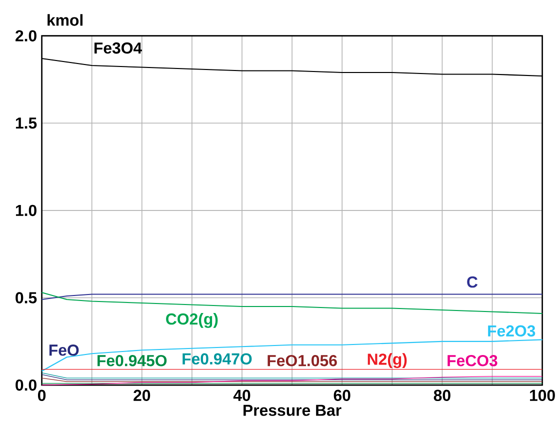 Image resolution: width=560 pixels, height=437 pixels. Describe the element at coordinates (342, 396) in the screenshot. I see `x-tick-label: 60` at that location.